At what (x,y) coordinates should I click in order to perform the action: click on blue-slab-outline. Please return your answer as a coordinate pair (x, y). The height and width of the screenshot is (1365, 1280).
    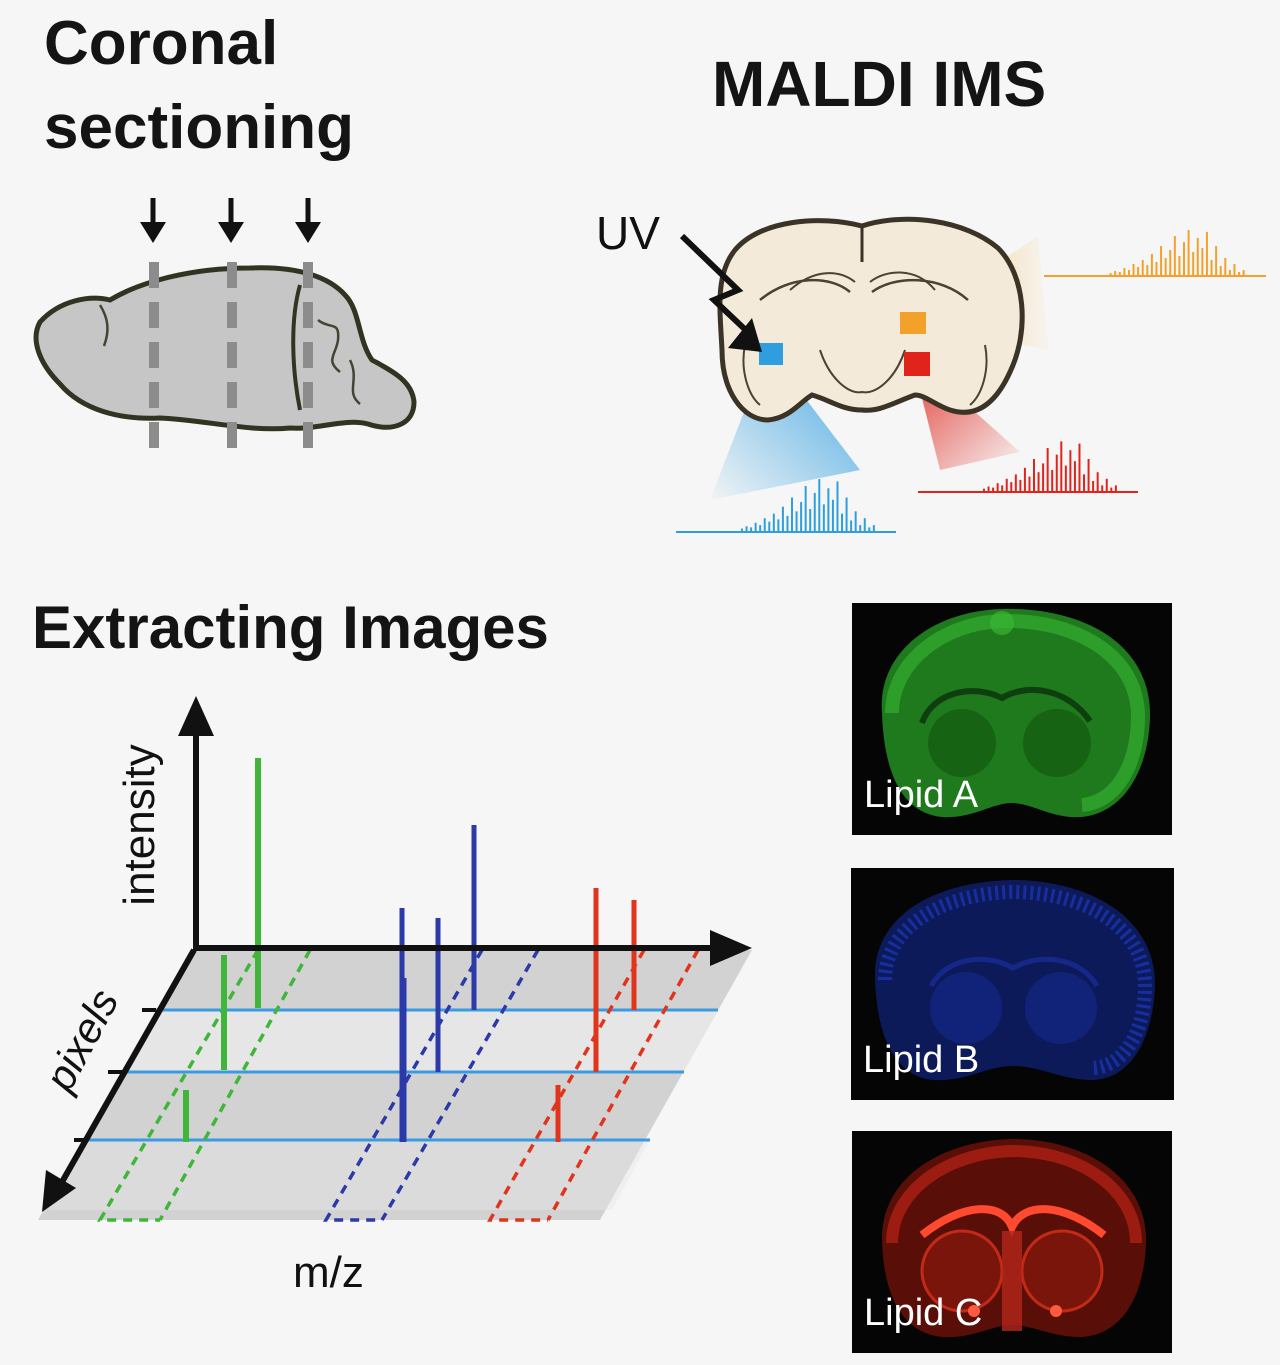
    Looking at the image, I should click on (431, 1085).